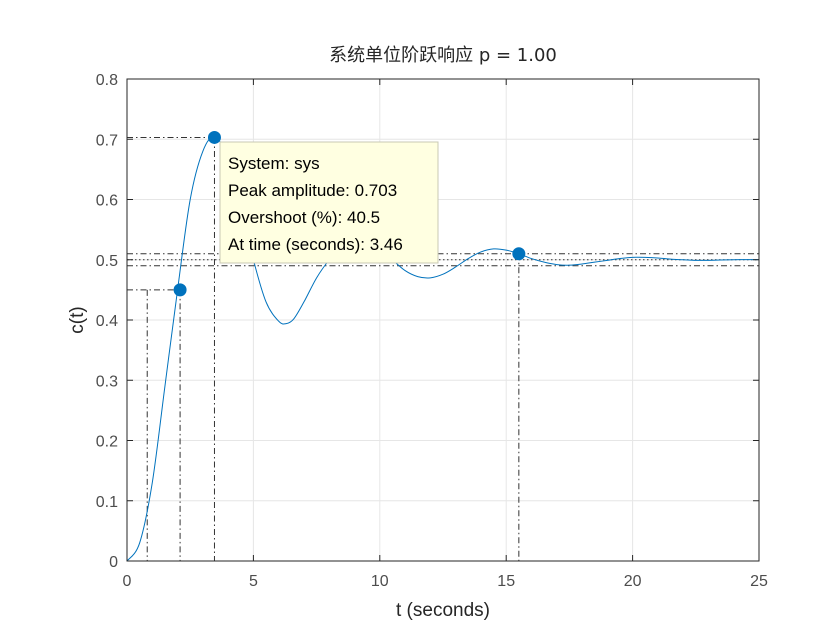  Describe the element at coordinates (107, 381) in the screenshot. I see `y-tick-label: 0.3` at that location.